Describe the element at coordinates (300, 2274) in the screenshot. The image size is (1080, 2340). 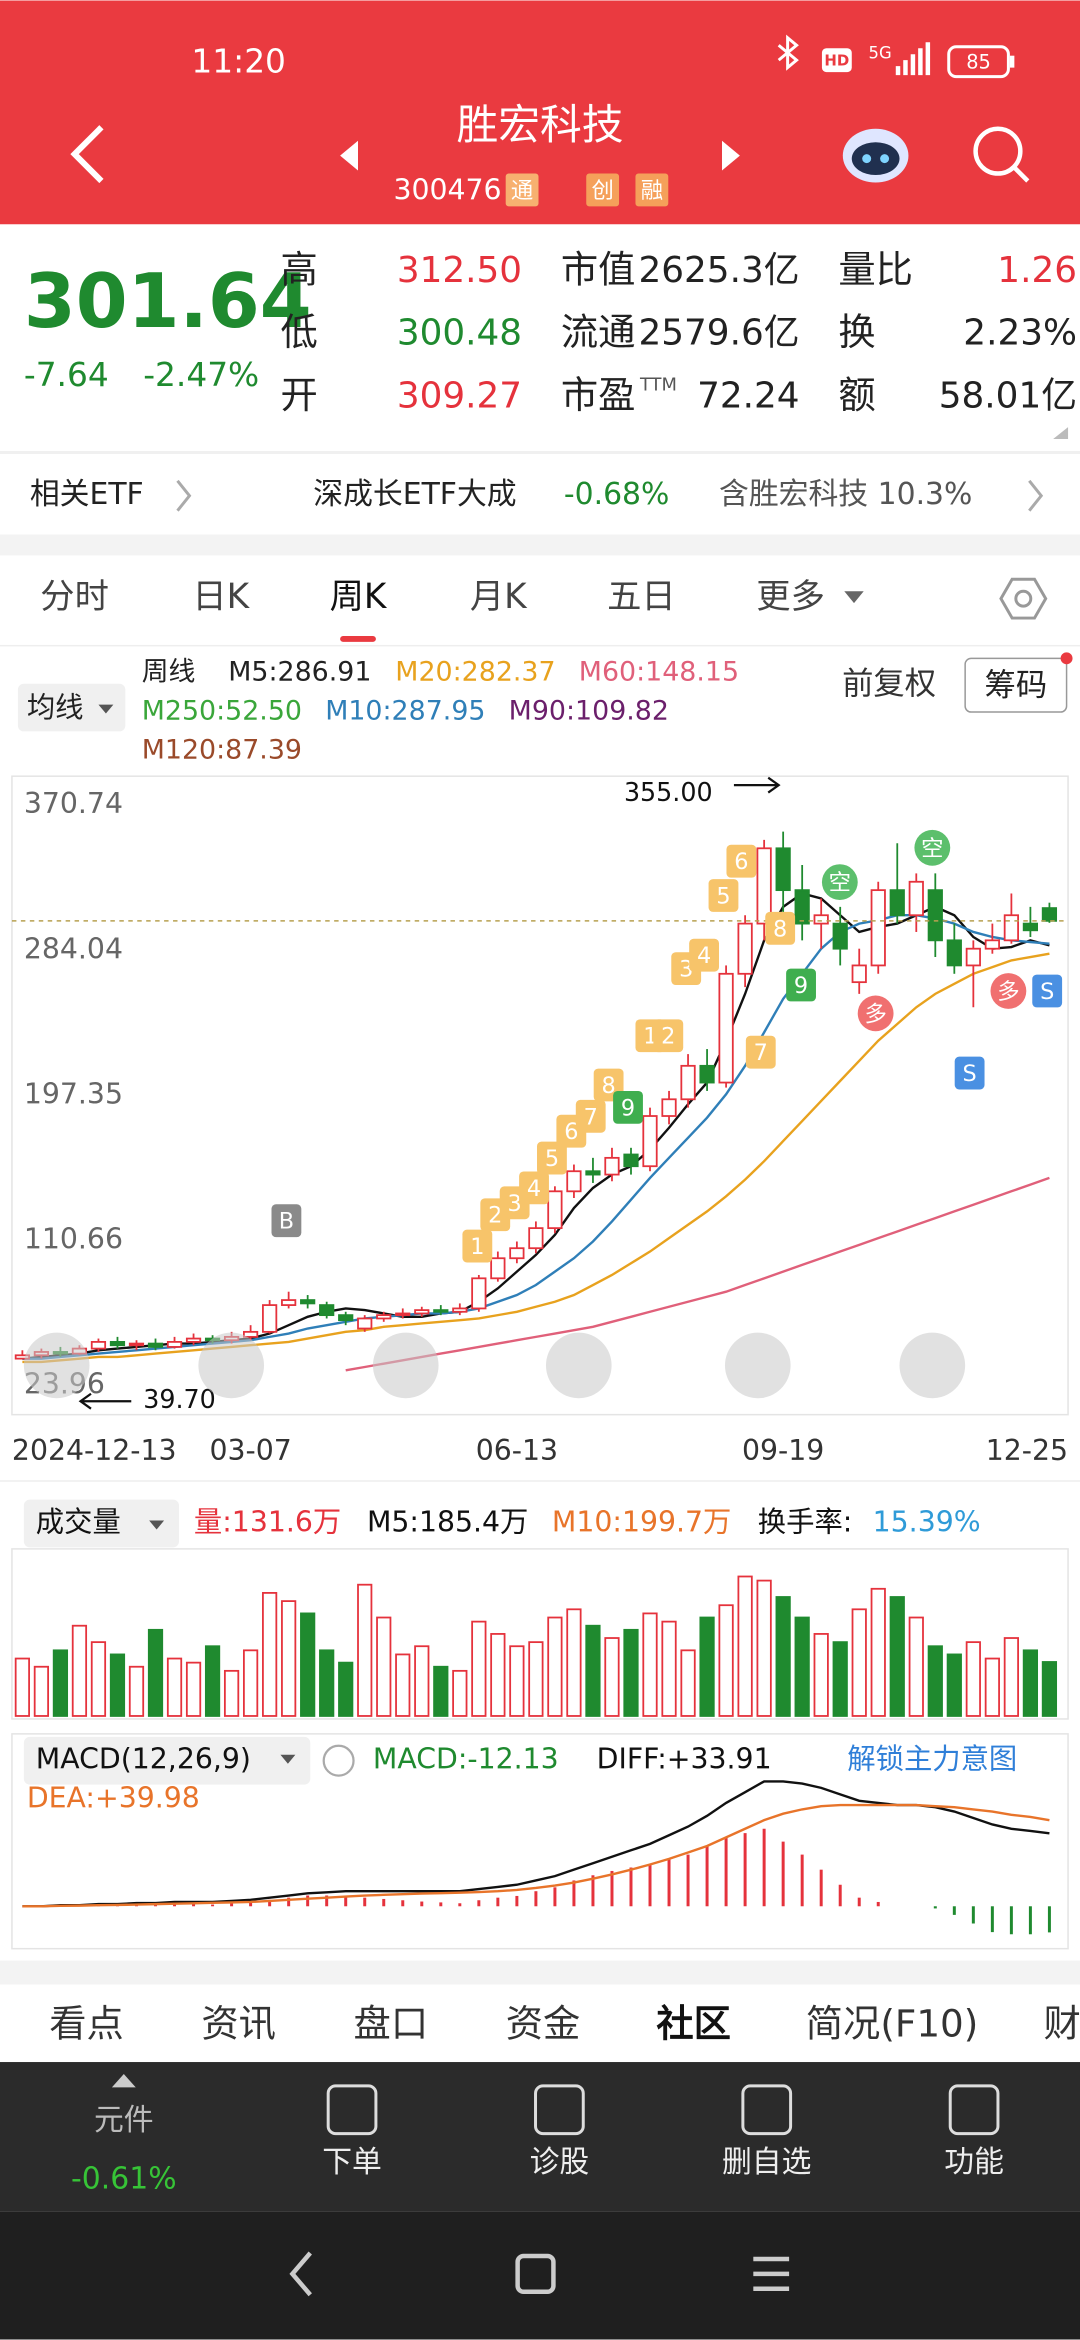
I see `sys-back` at that location.